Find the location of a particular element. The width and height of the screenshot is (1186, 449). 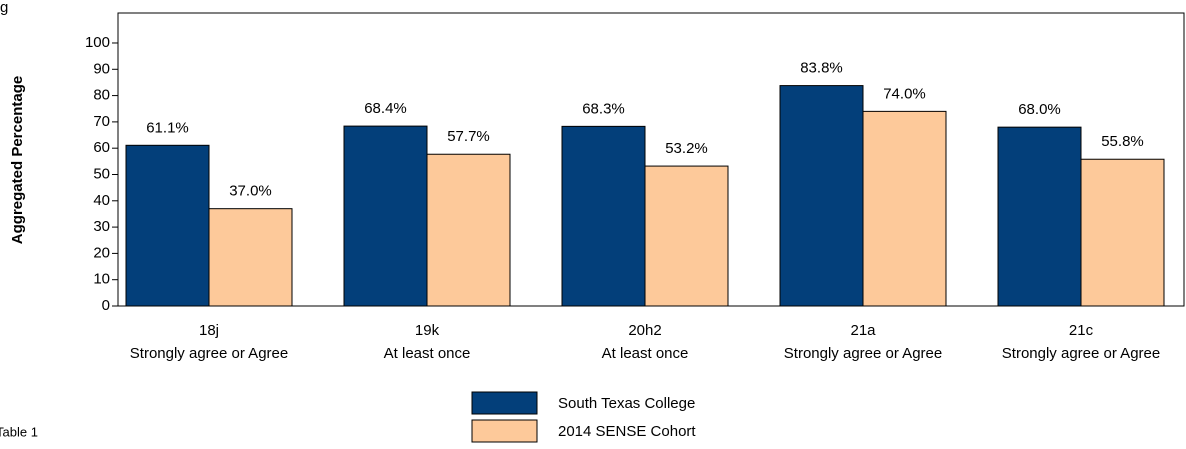

y-tick-label: 70 is located at coordinates (101, 121).